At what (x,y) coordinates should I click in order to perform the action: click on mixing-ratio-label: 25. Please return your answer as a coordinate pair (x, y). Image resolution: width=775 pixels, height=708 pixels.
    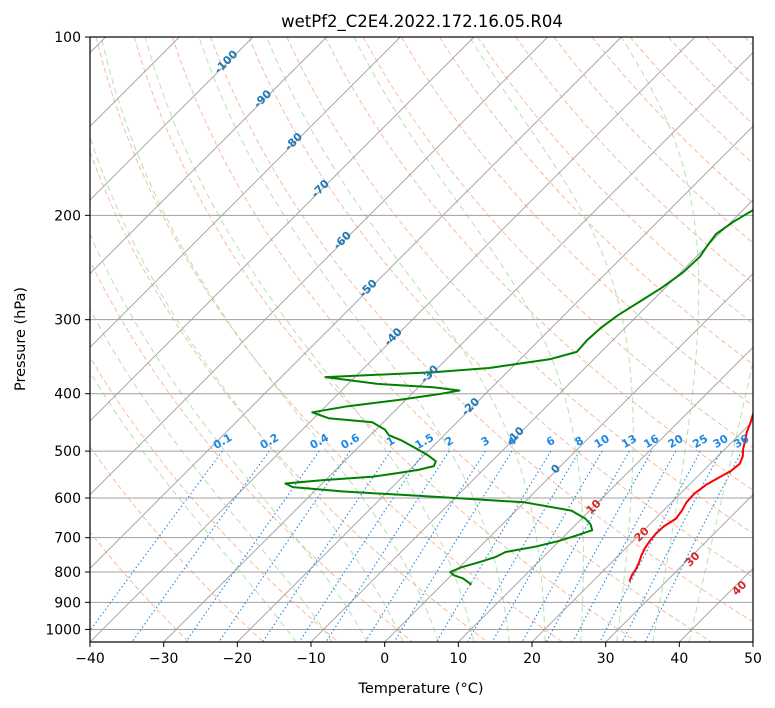
    Looking at the image, I should click on (700, 441).